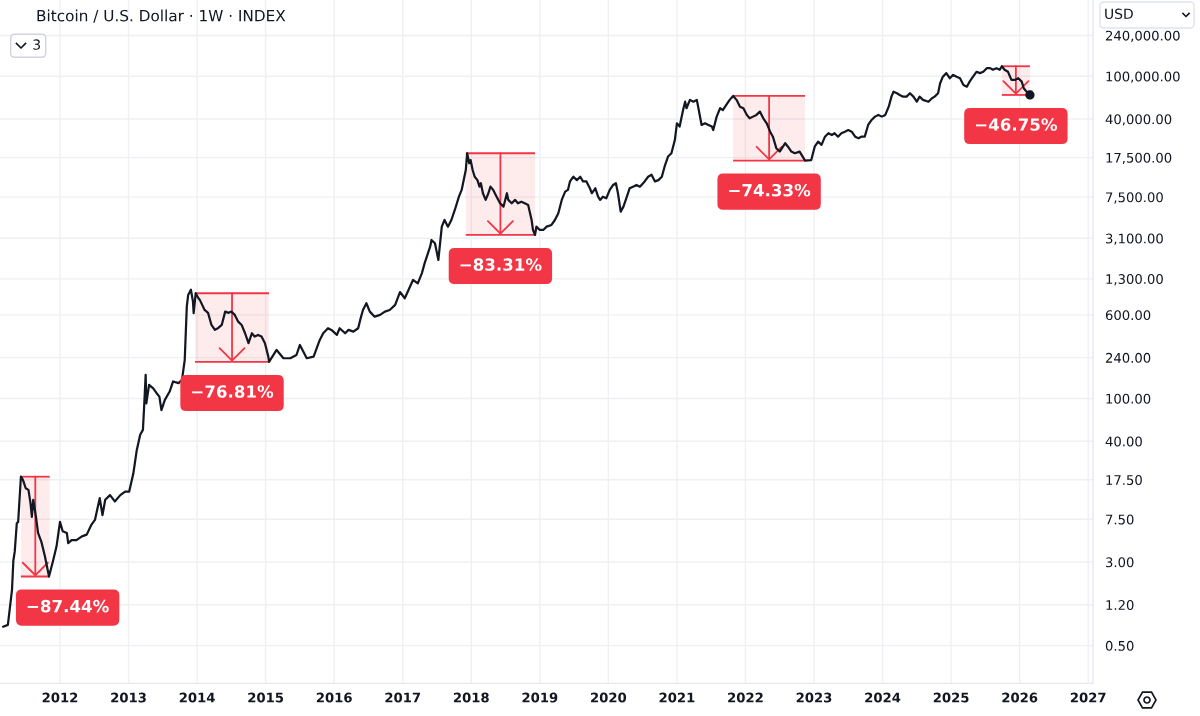  Describe the element at coordinates (403, 697) in the screenshot. I see `x-tick-label: 2017` at that location.